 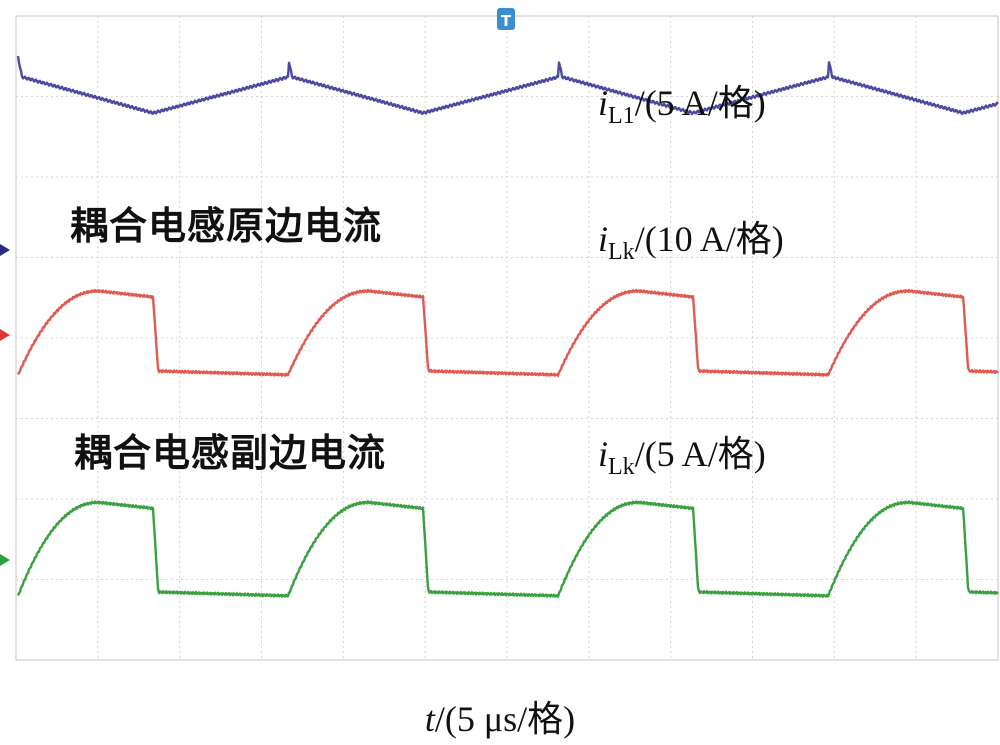 I want to click on channel-2-marker, so click(x=5, y=335).